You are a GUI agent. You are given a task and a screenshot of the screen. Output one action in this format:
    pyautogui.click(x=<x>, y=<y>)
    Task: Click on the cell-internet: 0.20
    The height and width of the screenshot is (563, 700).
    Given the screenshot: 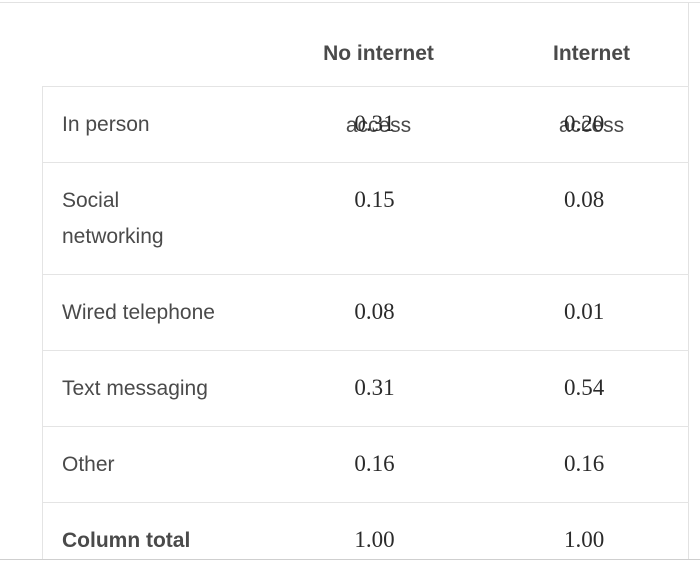 What is the action you would take?
    pyautogui.click(x=584, y=123)
    